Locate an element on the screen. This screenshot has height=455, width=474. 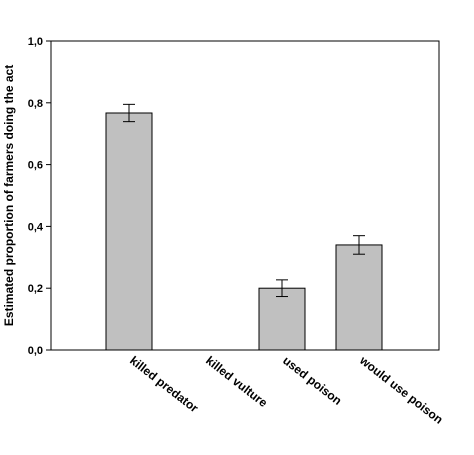
y-tick-label: 0,8 is located at coordinates (35, 104).